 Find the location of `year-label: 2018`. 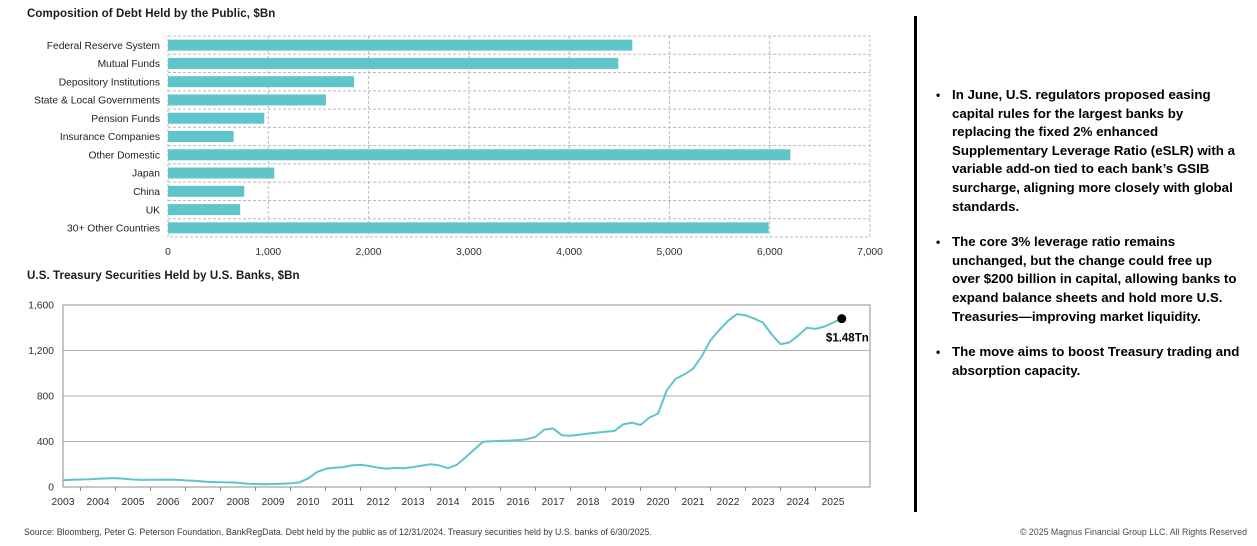

year-label: 2018 is located at coordinates (588, 502).